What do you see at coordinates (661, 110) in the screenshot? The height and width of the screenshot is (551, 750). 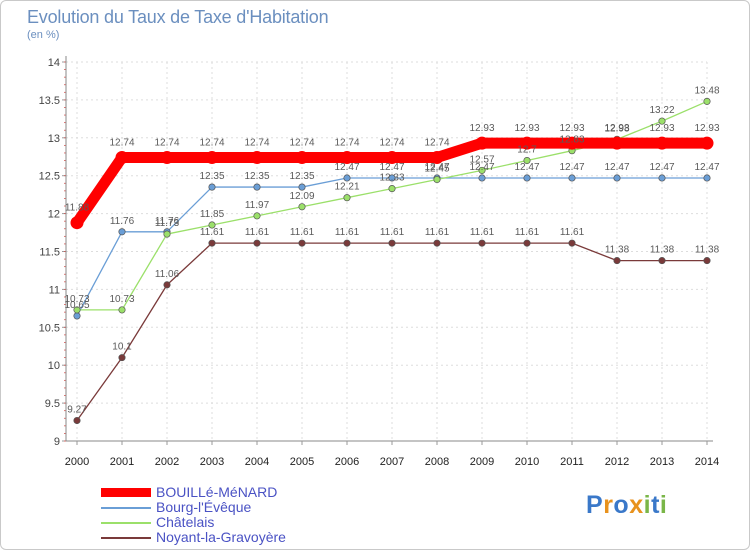 I see `data-label-2: 13.22` at bounding box center [661, 110].